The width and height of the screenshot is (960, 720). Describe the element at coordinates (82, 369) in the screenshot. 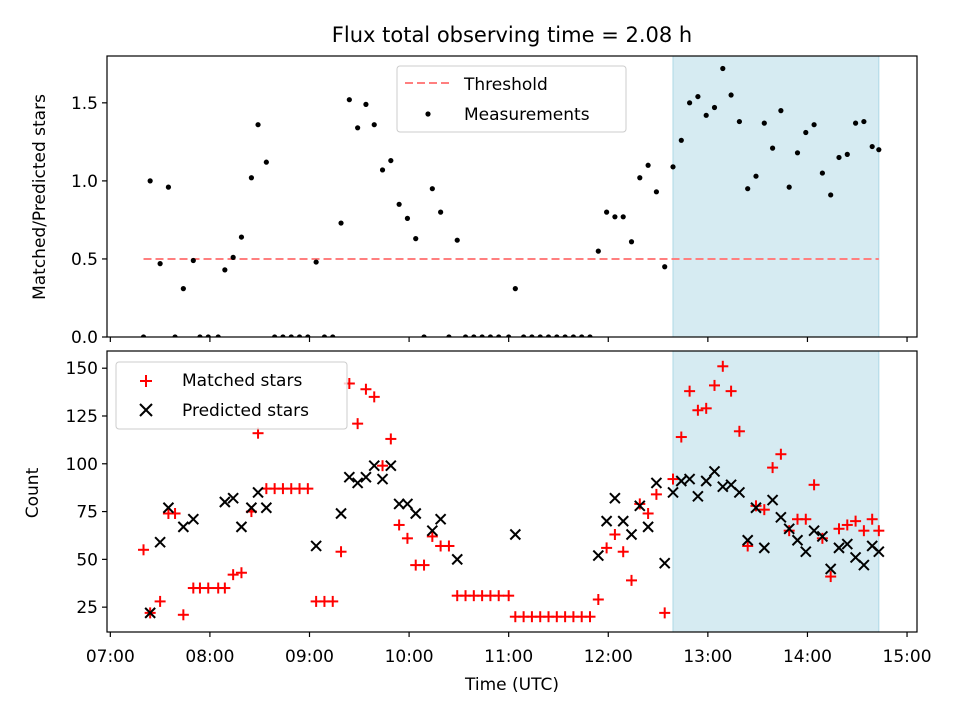

I see `bottom-y-tick-label: 150` at that location.